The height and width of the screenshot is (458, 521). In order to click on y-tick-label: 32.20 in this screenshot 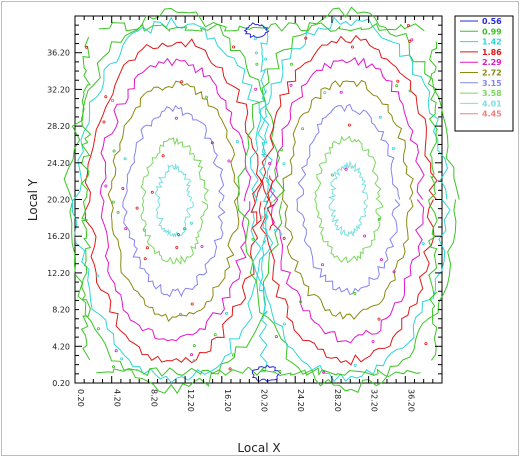, I will do `click(58, 89)`.